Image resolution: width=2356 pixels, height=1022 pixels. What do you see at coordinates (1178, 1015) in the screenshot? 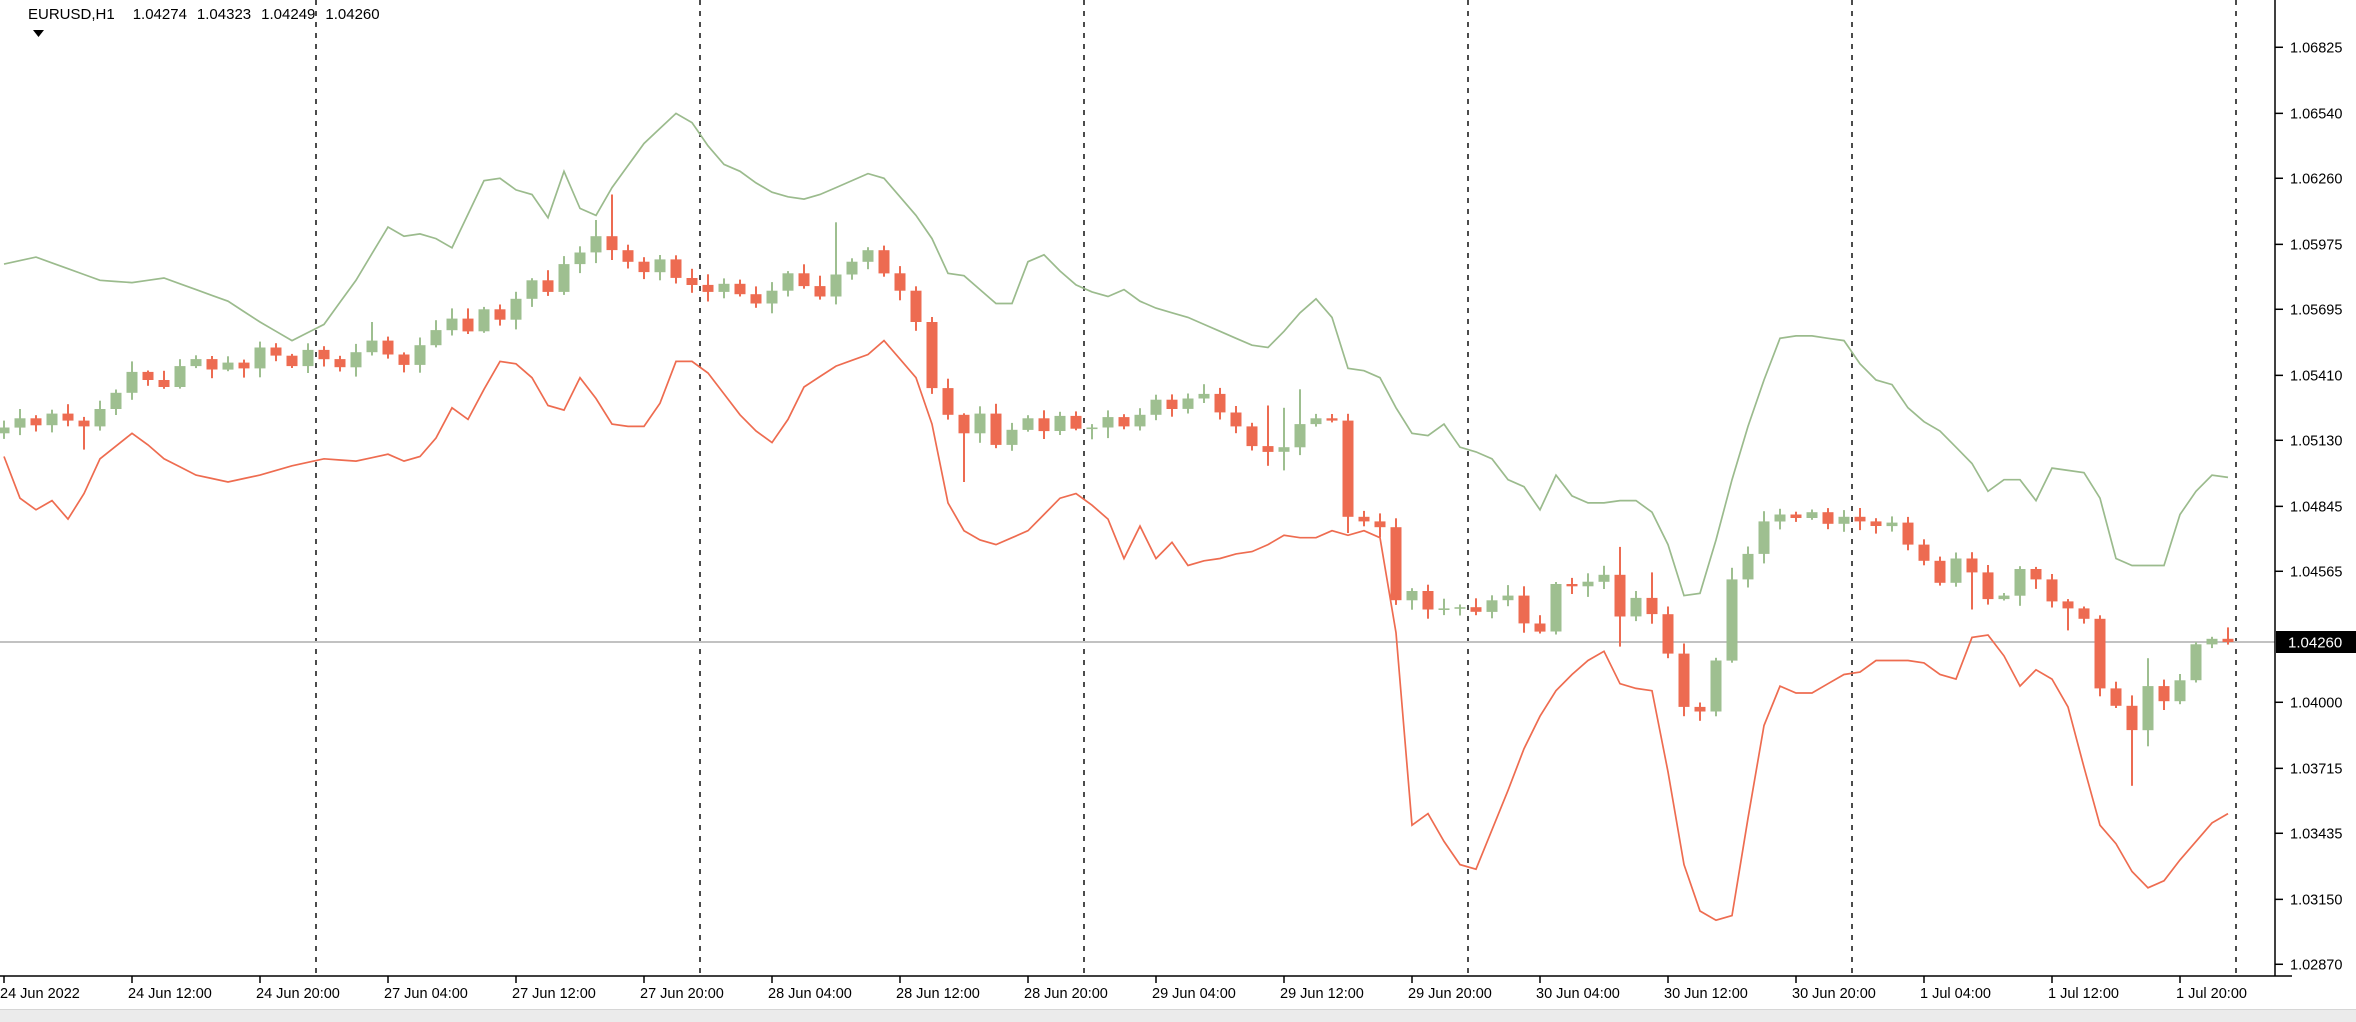
I see `bottom-strip` at bounding box center [1178, 1015].